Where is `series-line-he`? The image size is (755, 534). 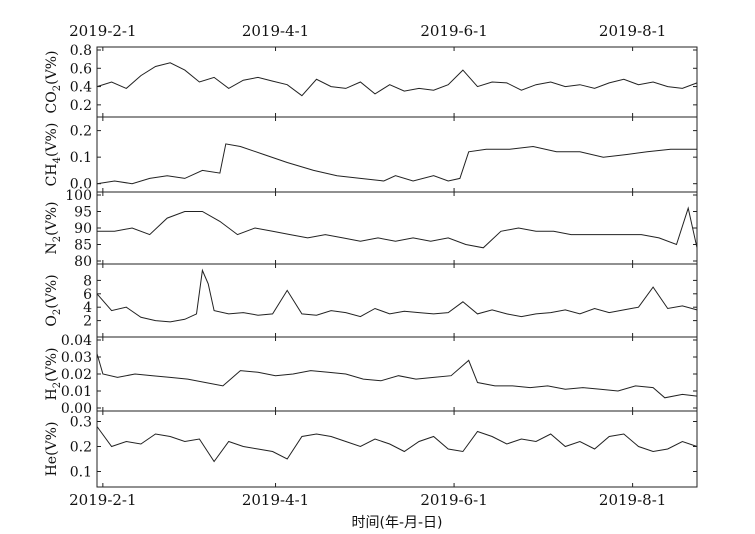 series-line-he is located at coordinates (397, 444).